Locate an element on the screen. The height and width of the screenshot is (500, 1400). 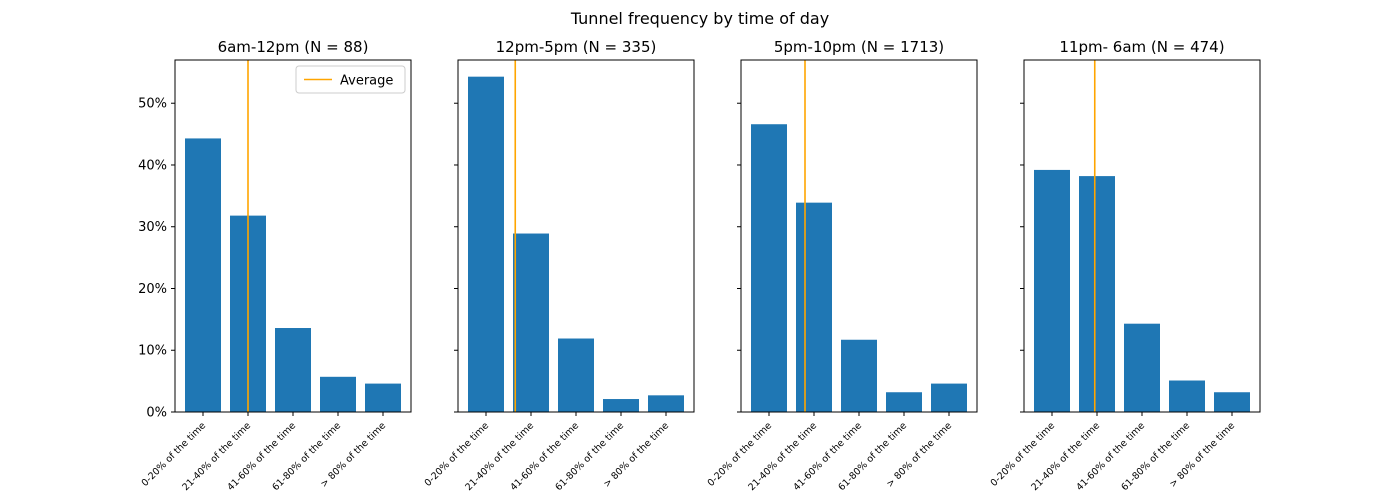
legend-label: Average is located at coordinates (366, 81).